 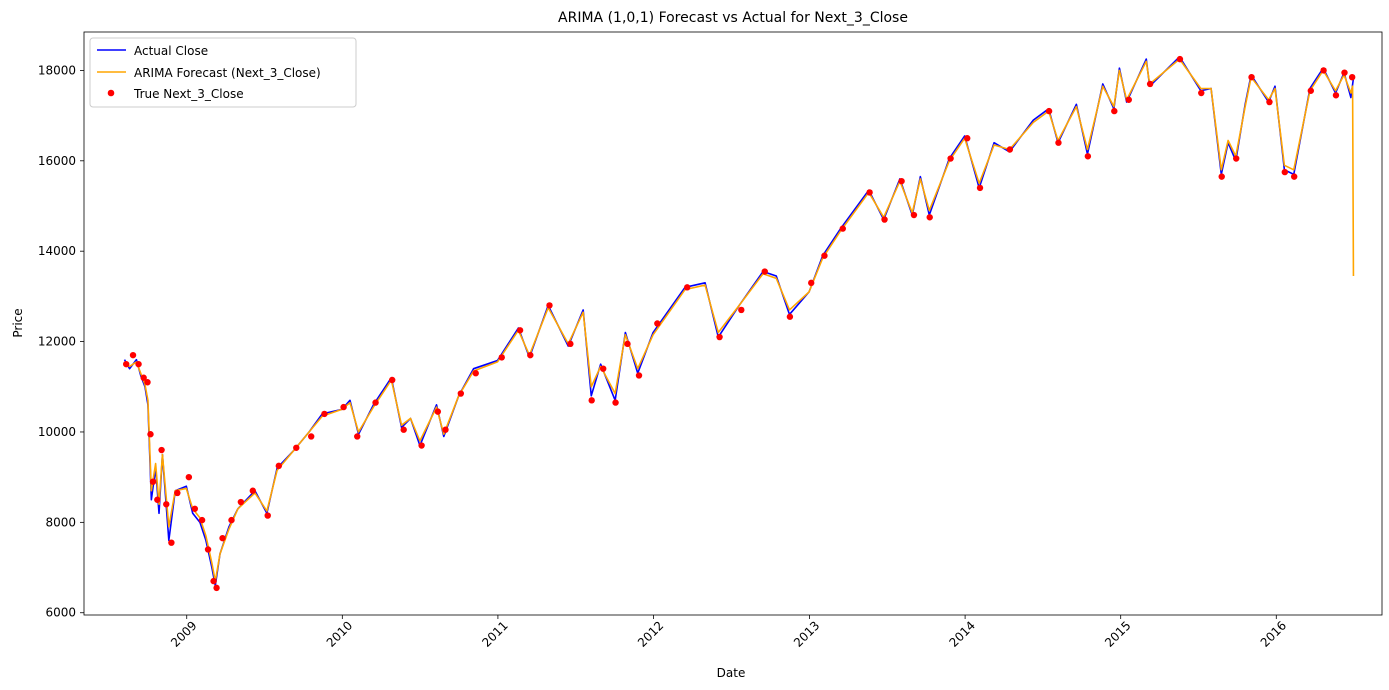 What do you see at coordinates (171, 51) in the screenshot?
I see `legend-label-actual-close: Actual Close` at bounding box center [171, 51].